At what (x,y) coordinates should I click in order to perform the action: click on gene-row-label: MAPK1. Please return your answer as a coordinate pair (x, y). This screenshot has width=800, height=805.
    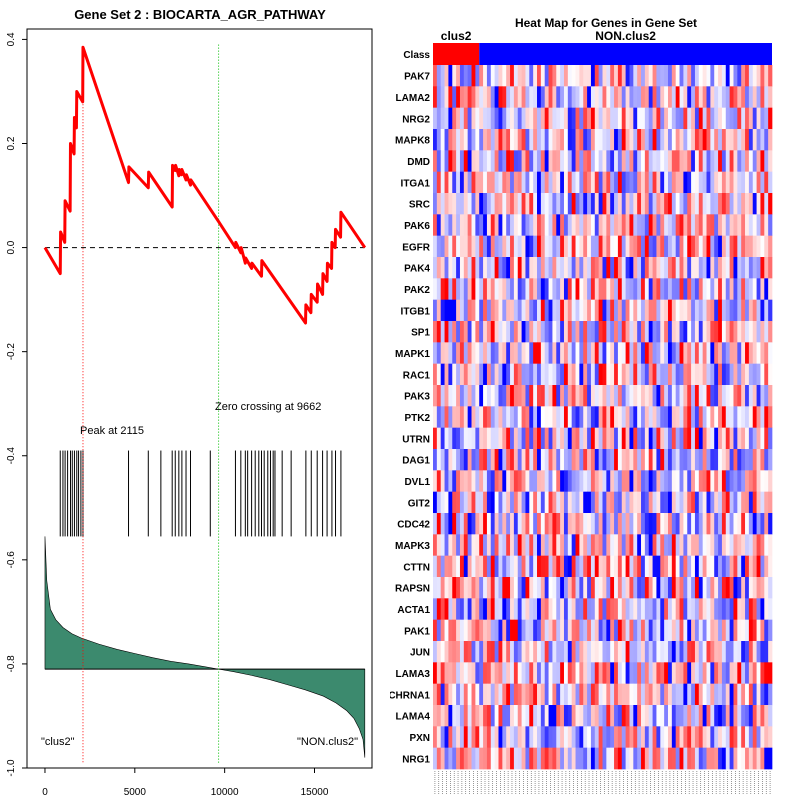
    Looking at the image, I should click on (412, 354).